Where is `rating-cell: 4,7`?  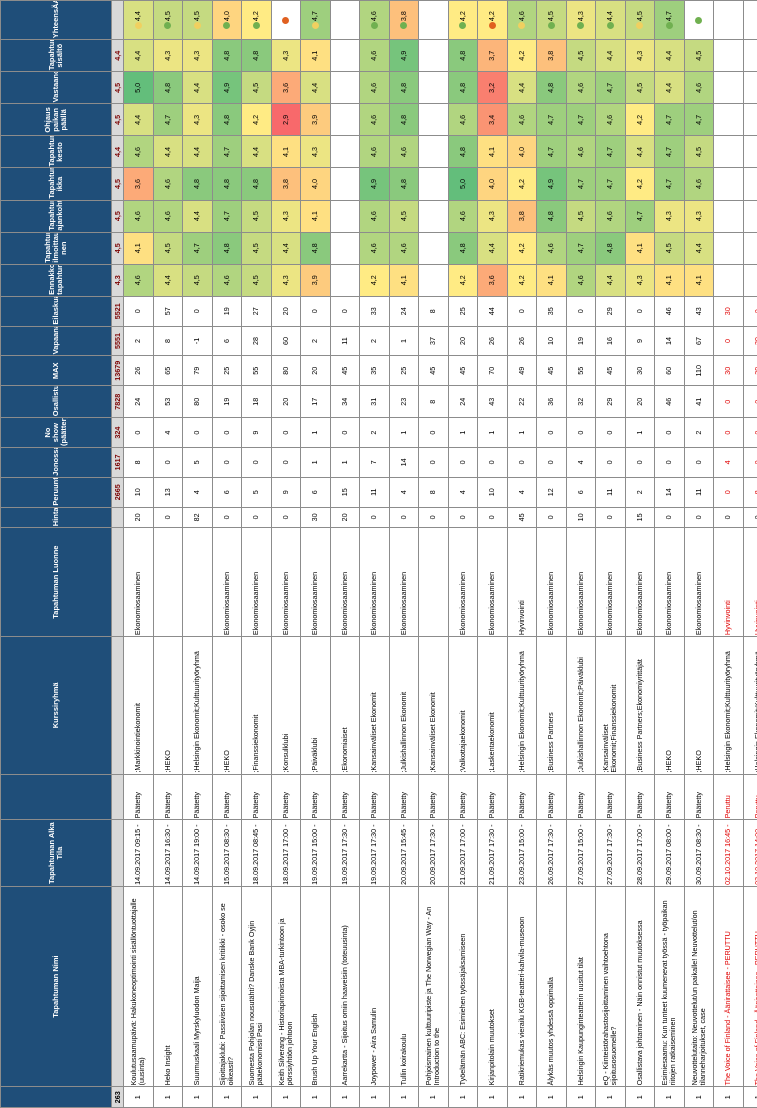 rating-cell: 4,7 is located at coordinates (581, 248).